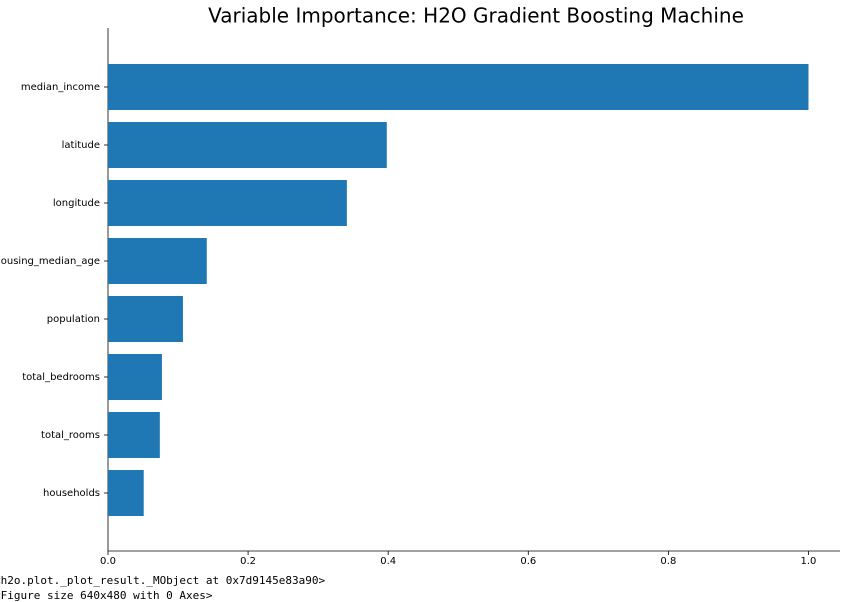 The height and width of the screenshot is (602, 841). I want to click on y-tick-label: longitude, so click(76, 203).